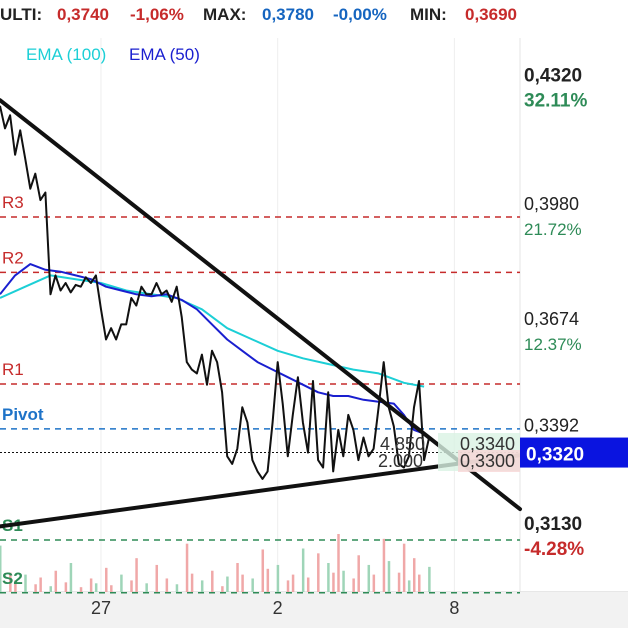 The image size is (628, 628). Describe the element at coordinates (212, 331) in the screenshot. I see `ema100-line` at that location.